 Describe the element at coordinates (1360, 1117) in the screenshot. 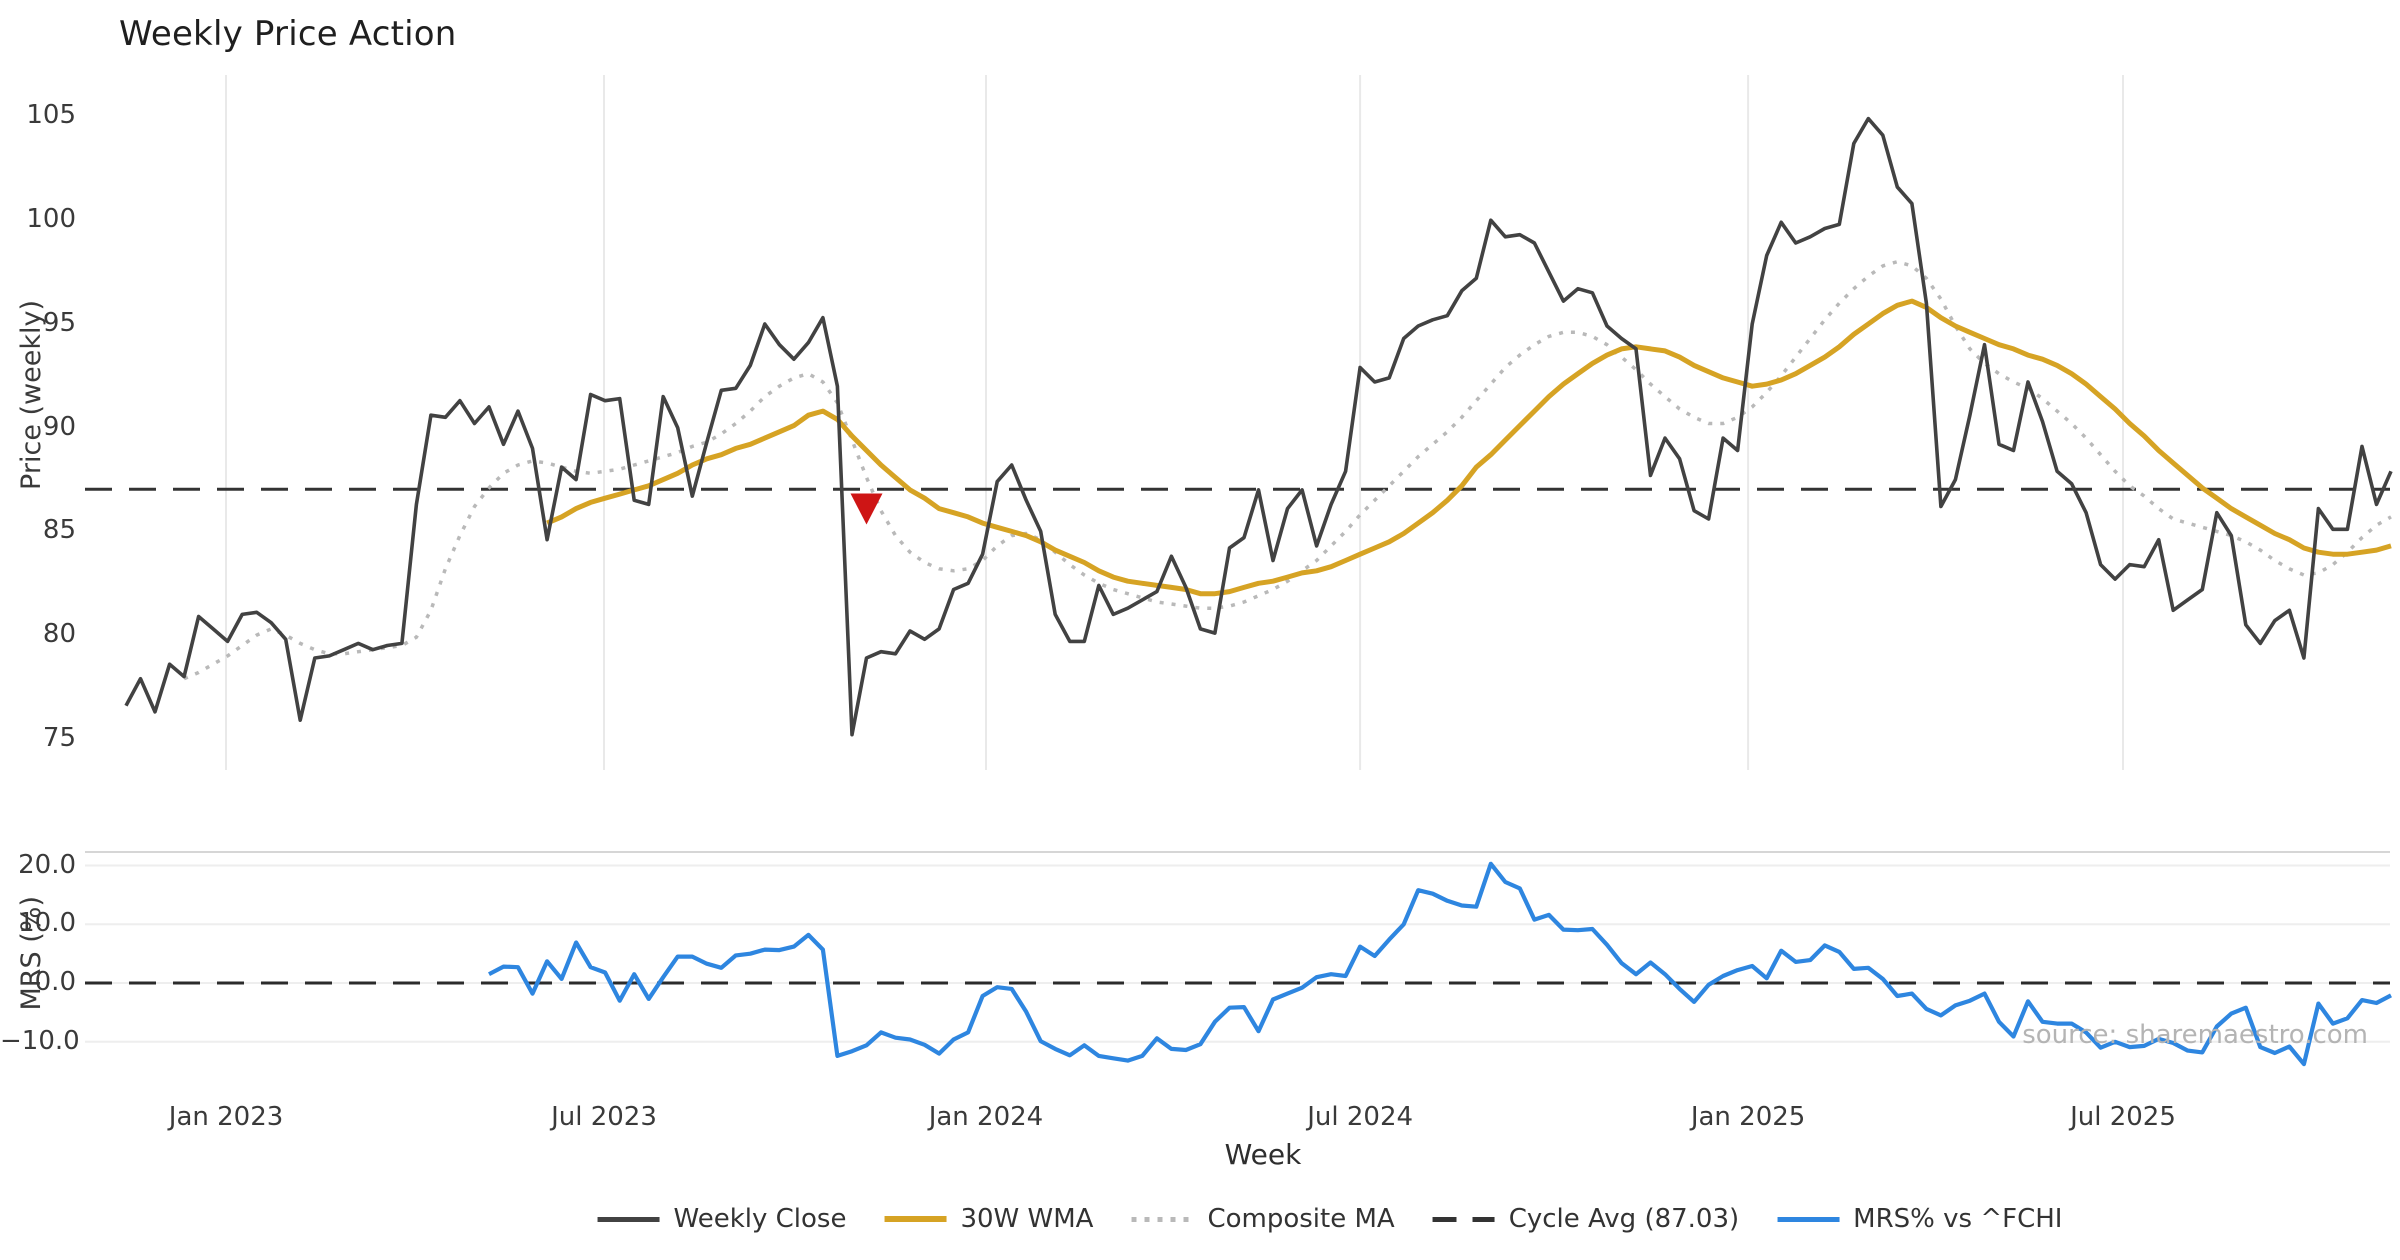

I see `x-tick-label: Jul 2024` at that location.